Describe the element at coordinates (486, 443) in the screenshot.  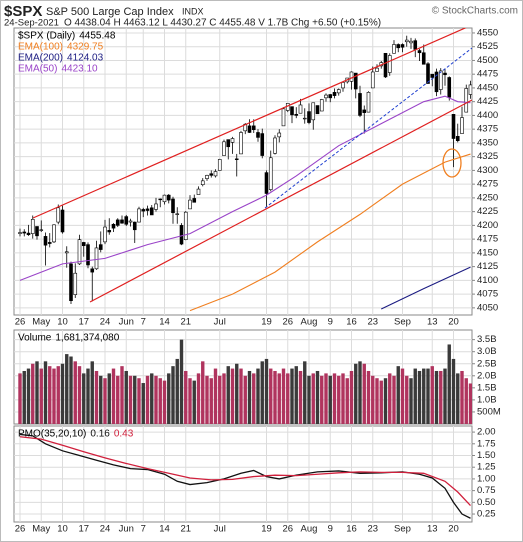
I see `y-tick-label: 1.75` at that location.